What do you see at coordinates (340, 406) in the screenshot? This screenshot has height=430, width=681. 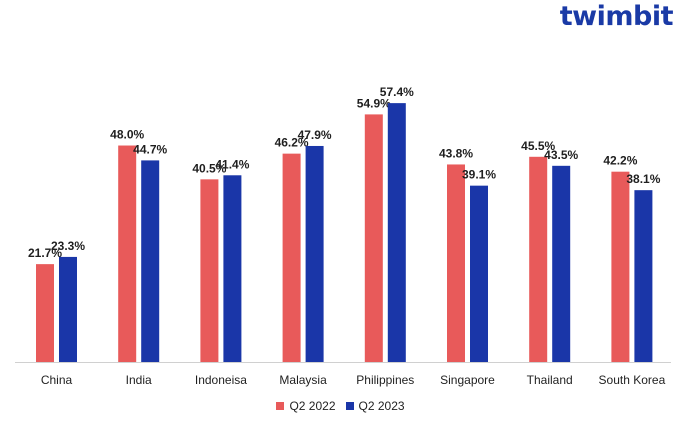 I see `chart-legend: Q2 2022 Q2 2023` at bounding box center [340, 406].